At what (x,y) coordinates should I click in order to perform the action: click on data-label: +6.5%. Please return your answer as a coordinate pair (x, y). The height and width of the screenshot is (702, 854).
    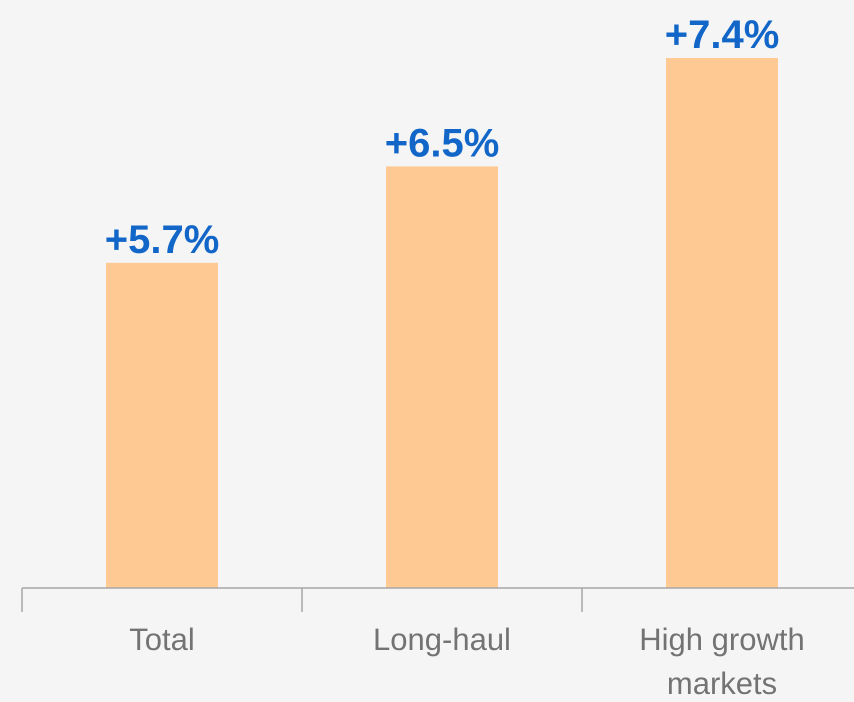
    Looking at the image, I should click on (442, 143).